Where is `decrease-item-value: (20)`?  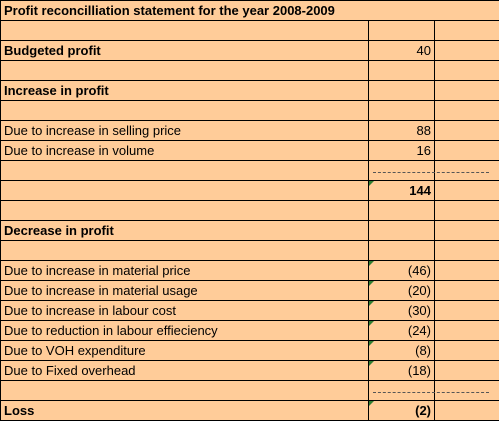 decrease-item-value: (20) is located at coordinates (402, 291).